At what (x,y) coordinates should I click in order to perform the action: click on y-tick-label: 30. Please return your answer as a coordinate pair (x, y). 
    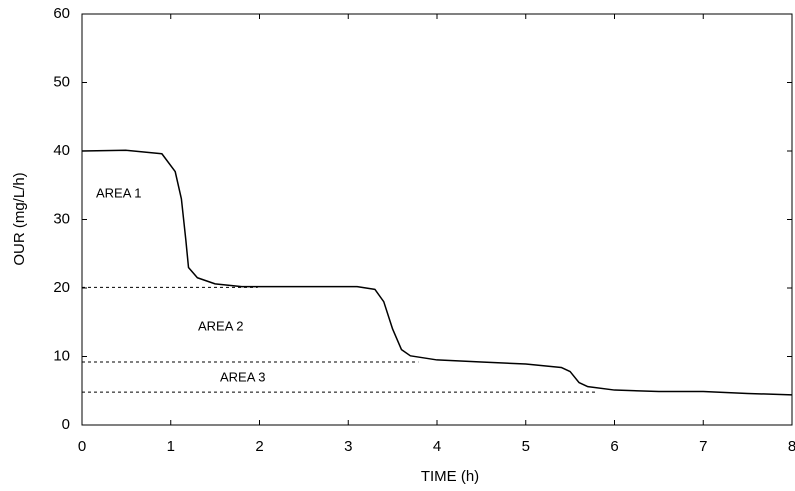
    Looking at the image, I should click on (61, 218).